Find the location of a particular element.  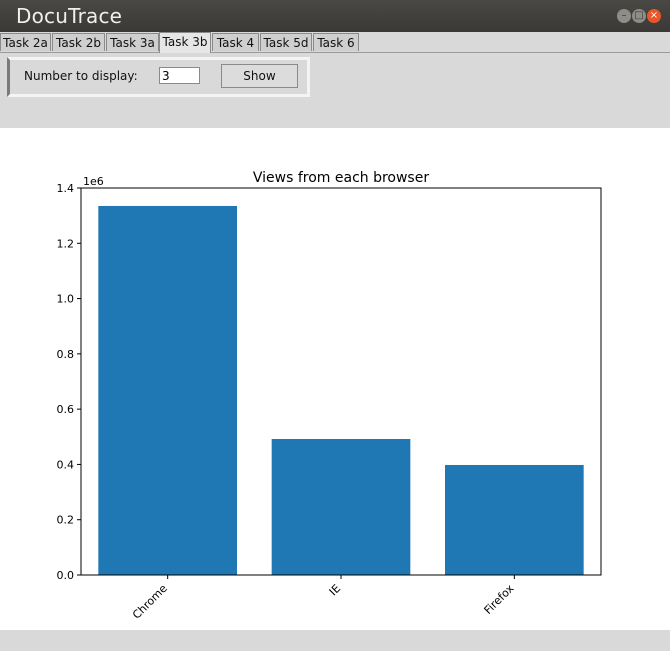

show-button: Show is located at coordinates (259, 76).